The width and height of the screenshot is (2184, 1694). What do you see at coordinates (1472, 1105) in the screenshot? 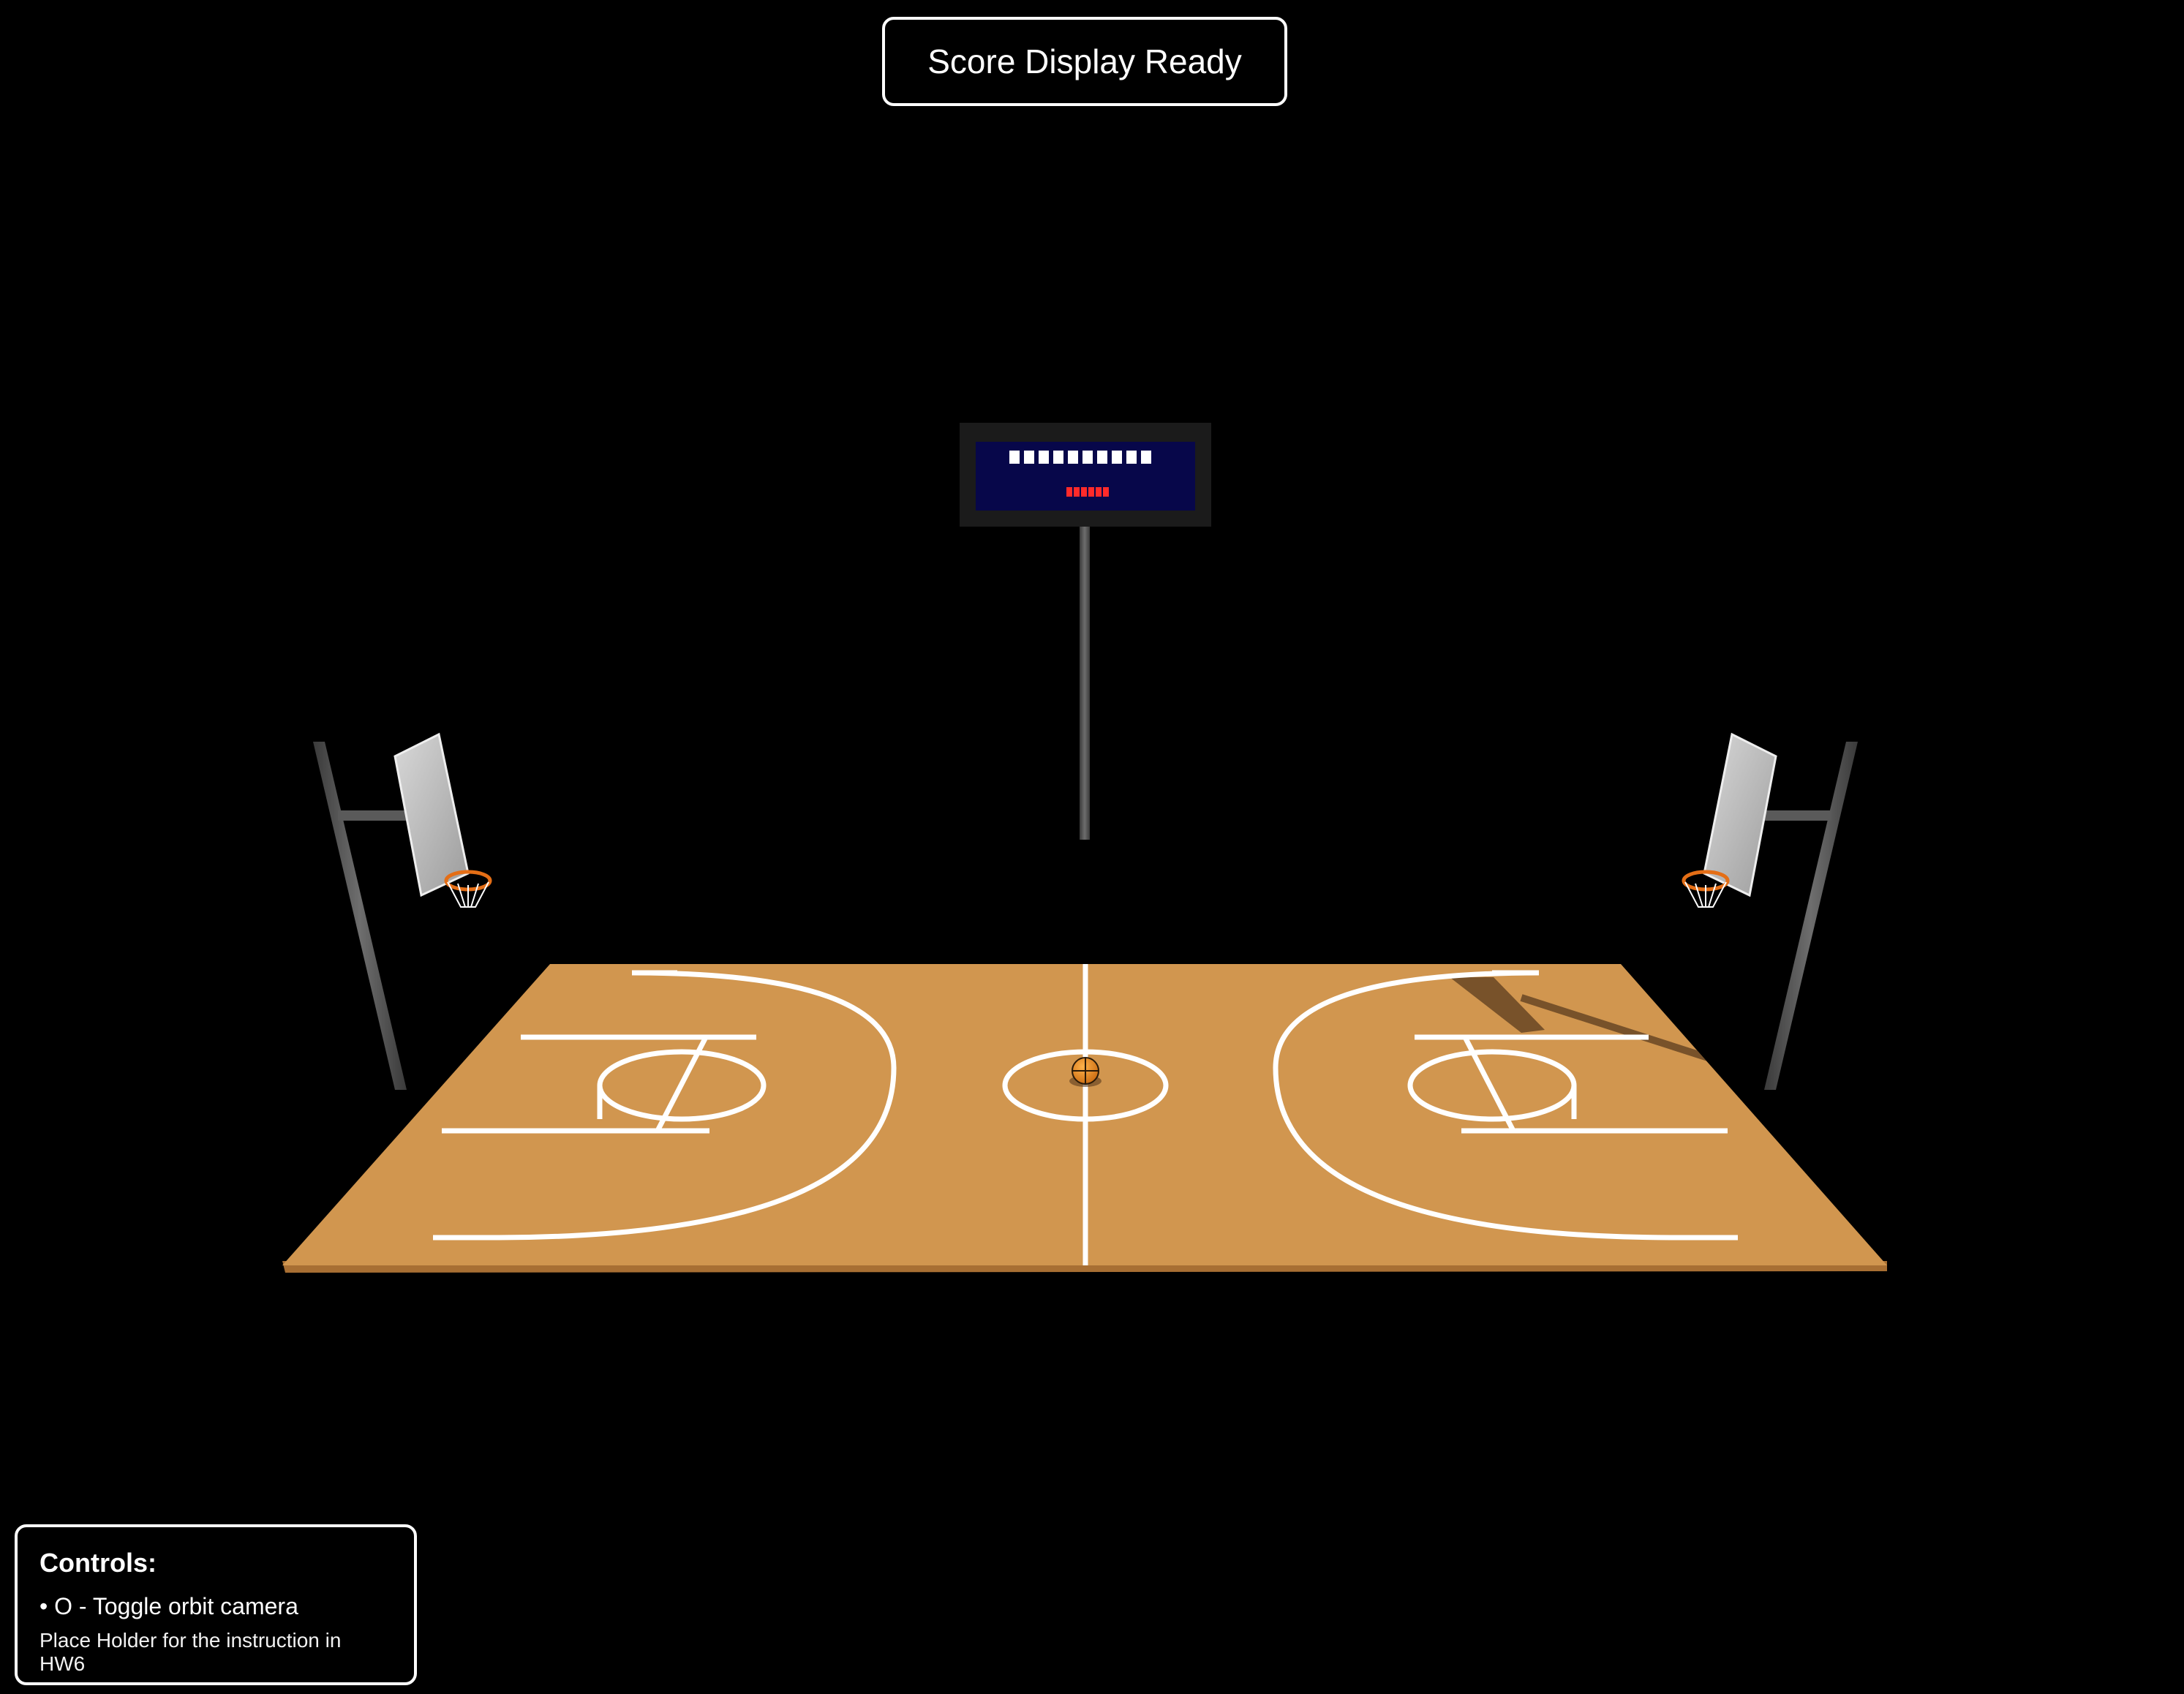
I see `right-three-point-arc` at bounding box center [1472, 1105].